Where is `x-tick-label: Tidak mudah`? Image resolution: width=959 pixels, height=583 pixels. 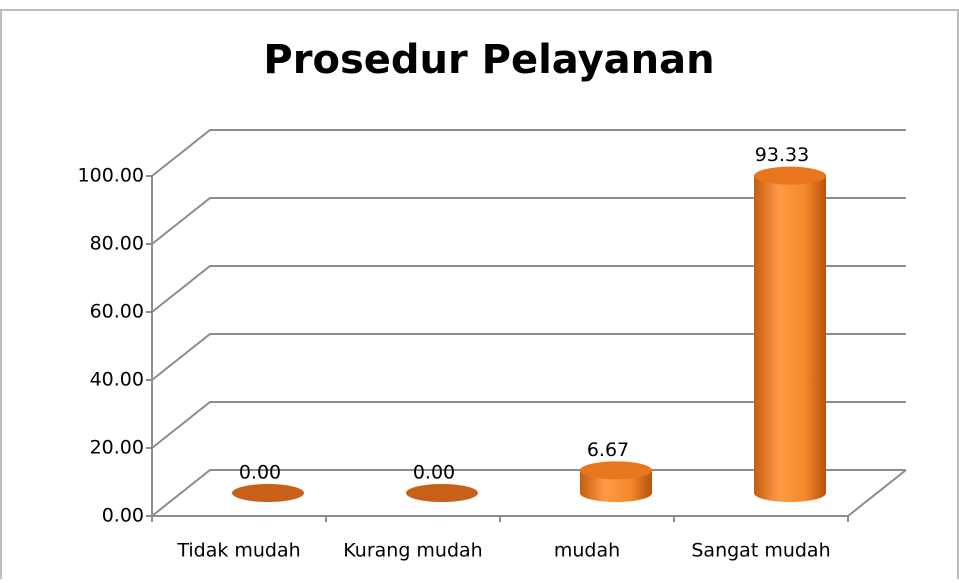 x-tick-label: Tidak mudah is located at coordinates (238, 551).